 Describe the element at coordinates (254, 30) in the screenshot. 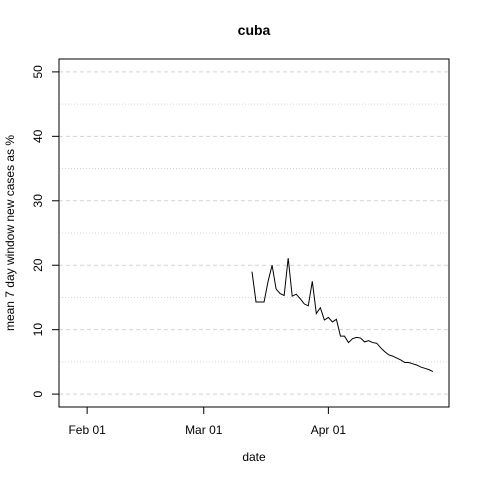

I see `chart-title: cuba` at that location.